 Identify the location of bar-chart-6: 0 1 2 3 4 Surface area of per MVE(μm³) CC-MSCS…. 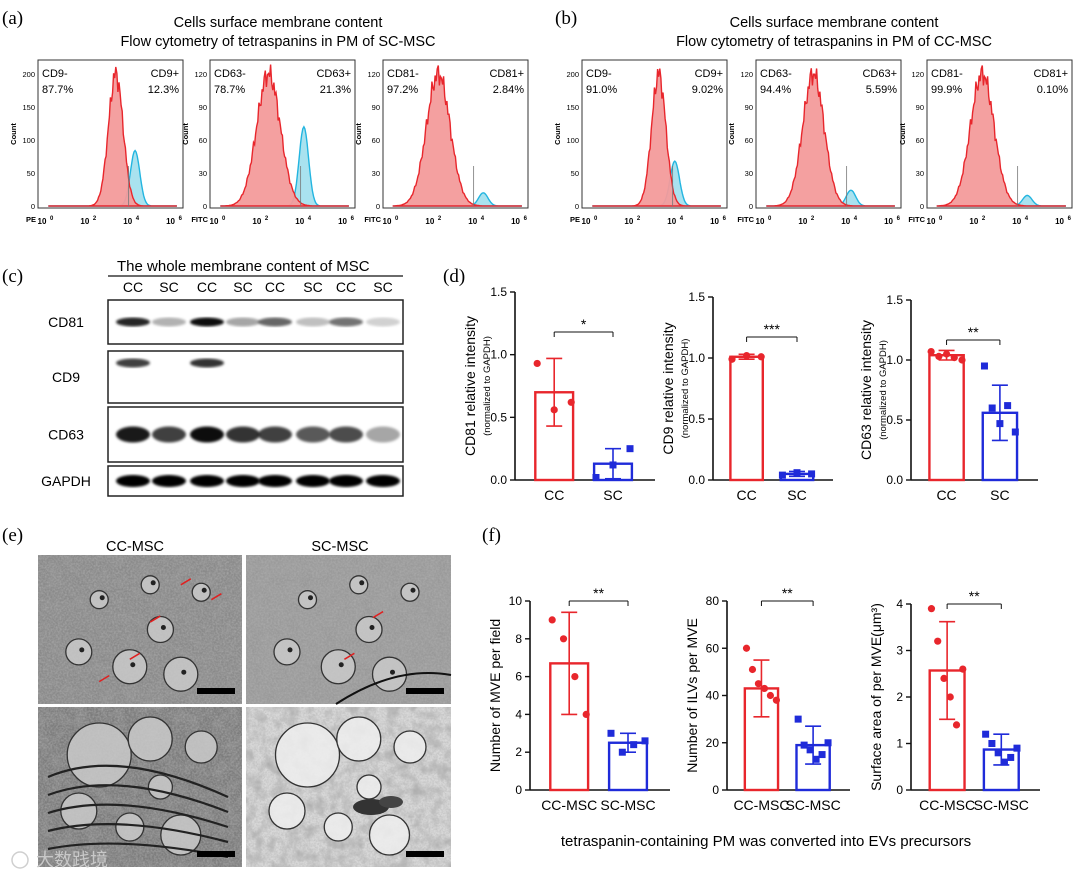
(954, 700).